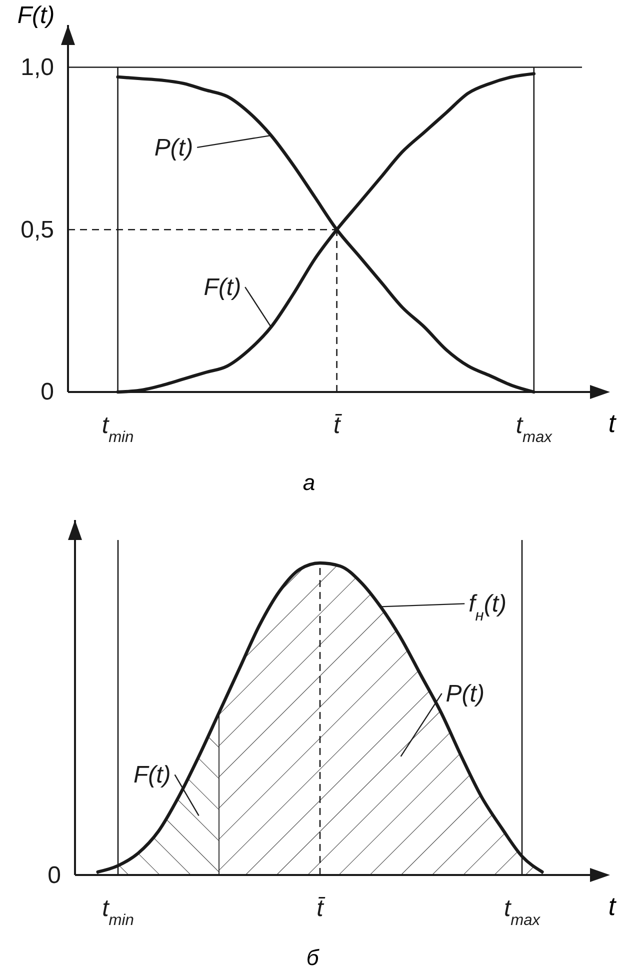  What do you see at coordinates (36, 15) in the screenshot?
I see `y-axis-title: F(t)` at bounding box center [36, 15].